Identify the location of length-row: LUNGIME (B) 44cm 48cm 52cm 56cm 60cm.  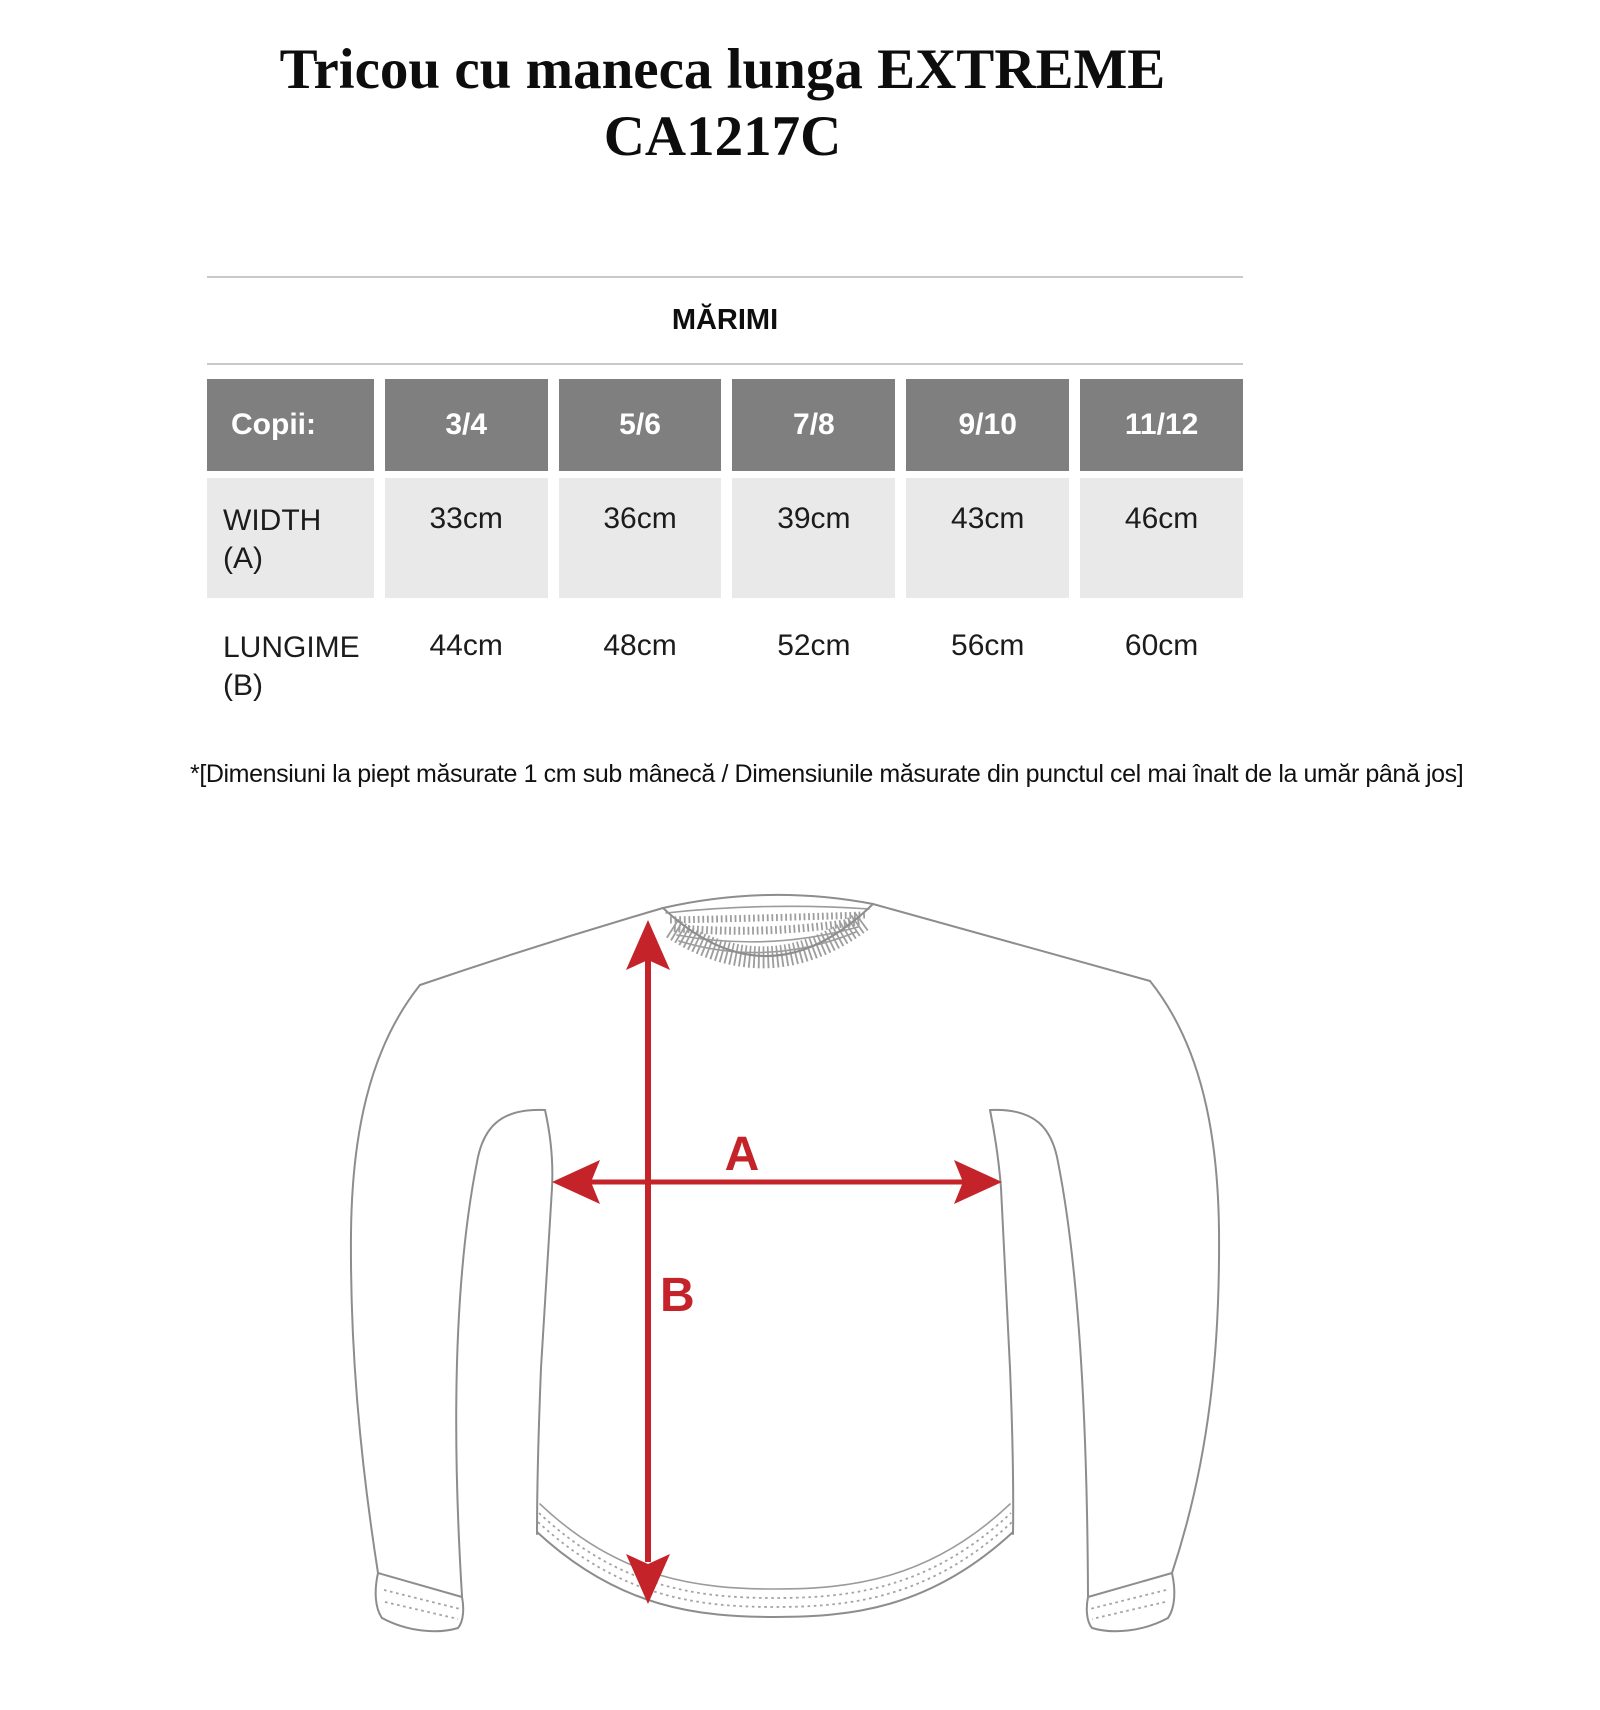
(725, 667).